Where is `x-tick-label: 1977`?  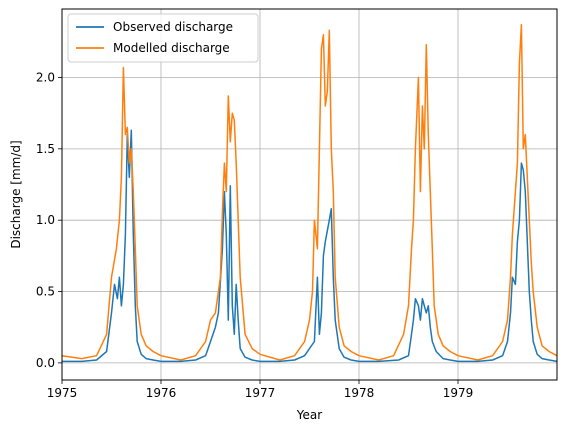
x-tick-label: 1977 is located at coordinates (260, 393).